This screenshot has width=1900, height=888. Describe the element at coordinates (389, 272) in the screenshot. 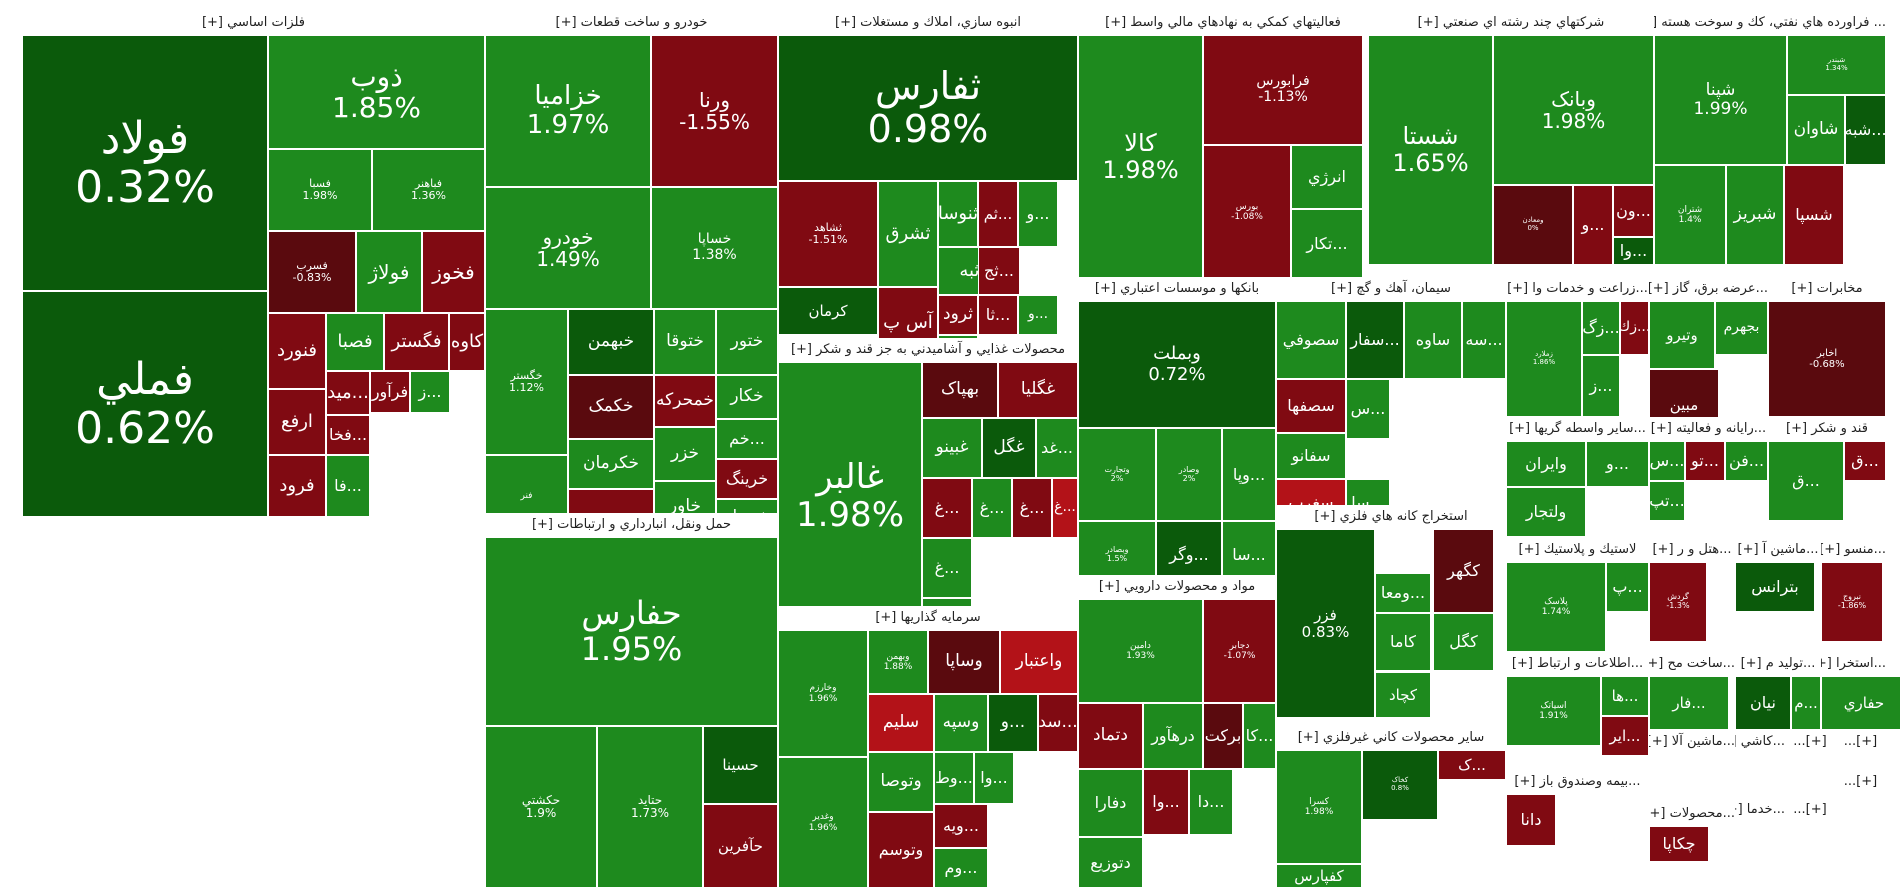

I see `stock-tile: فولاژ` at that location.